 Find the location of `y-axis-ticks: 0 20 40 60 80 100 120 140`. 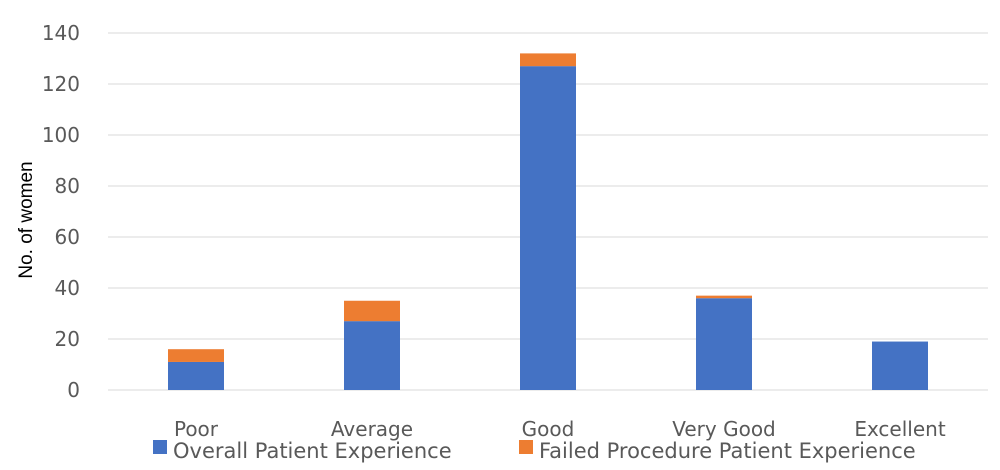

y-axis-ticks: 0 20 40 60 80 100 120 140 is located at coordinates (61, 211).